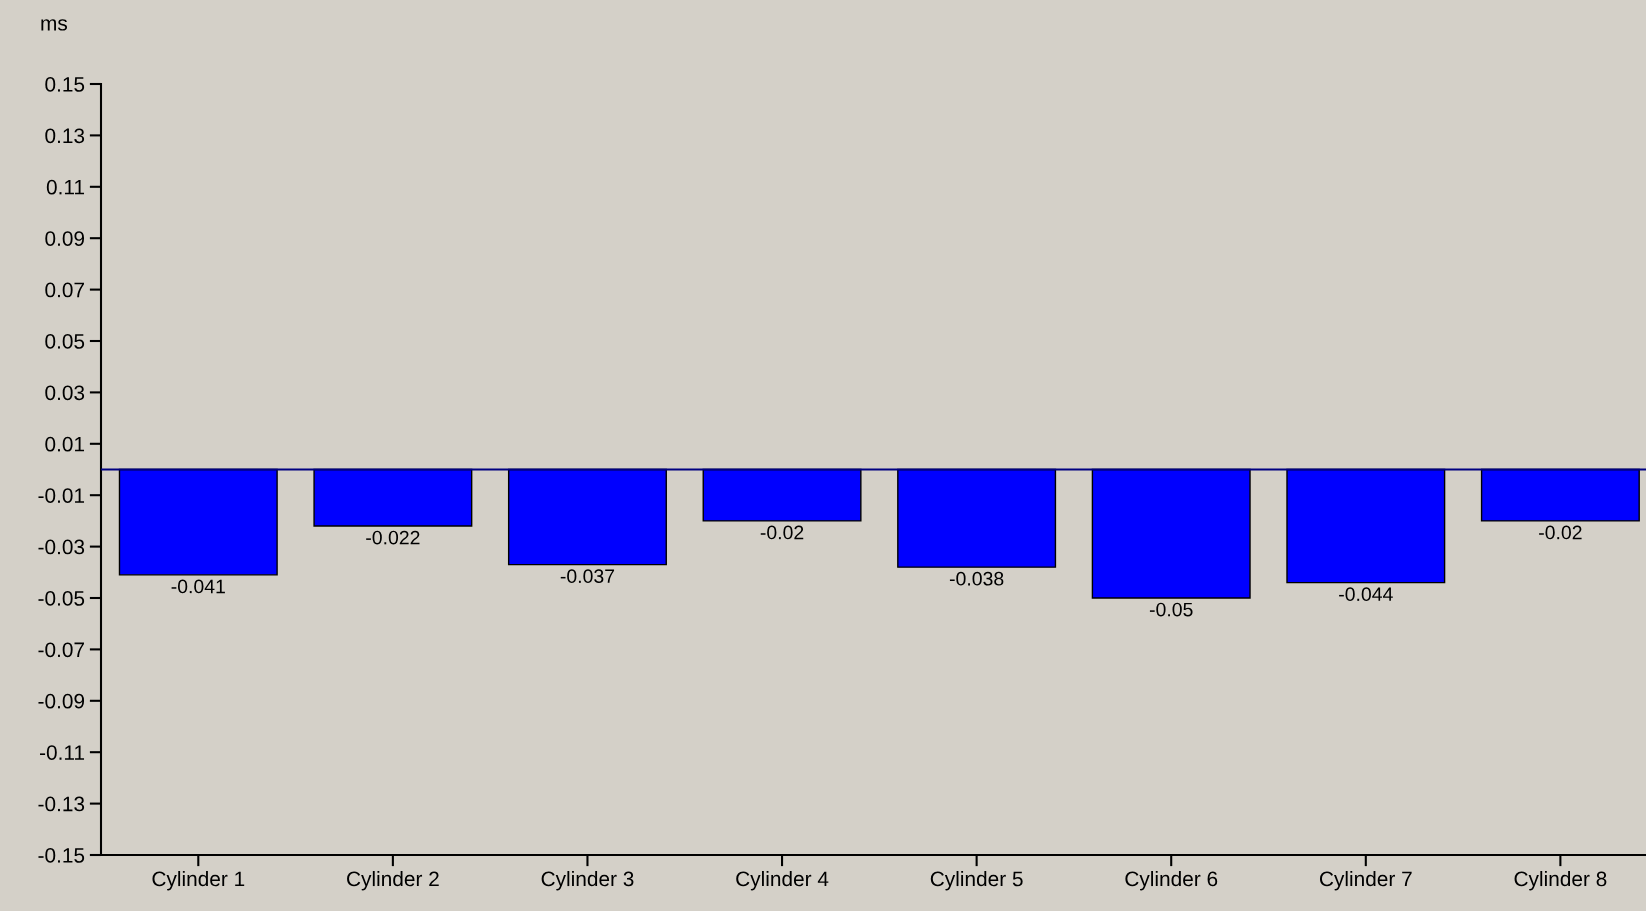 This screenshot has width=1646, height=911. I want to click on y-tick-label: 0.11, so click(65, 187).